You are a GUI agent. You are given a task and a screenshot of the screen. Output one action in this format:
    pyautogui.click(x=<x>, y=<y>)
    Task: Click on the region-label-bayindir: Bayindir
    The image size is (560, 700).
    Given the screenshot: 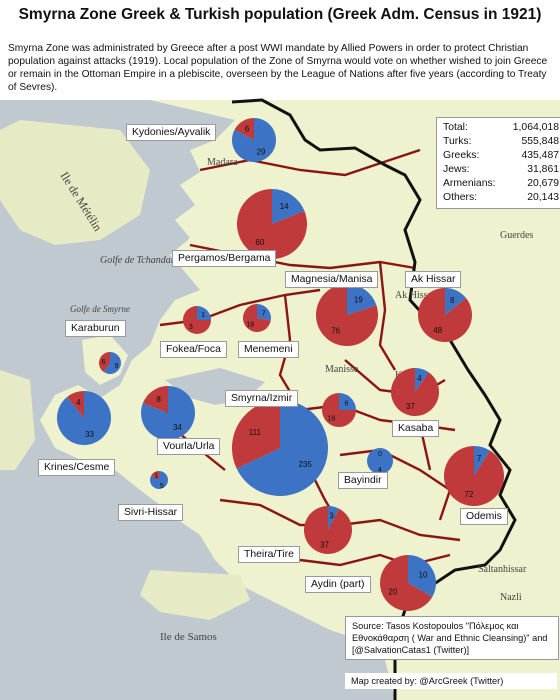 What is the action you would take?
    pyautogui.click(x=363, y=480)
    